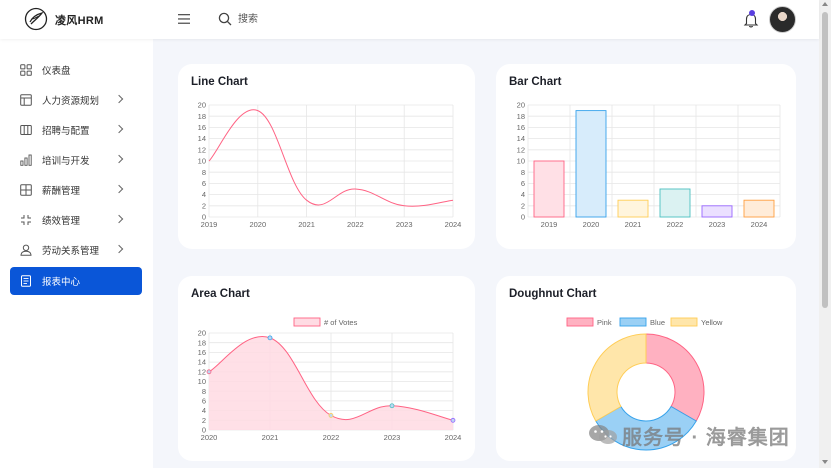 This screenshot has height=468, width=831. What do you see at coordinates (26, 100) in the screenshot?
I see `layout-icon` at bounding box center [26, 100].